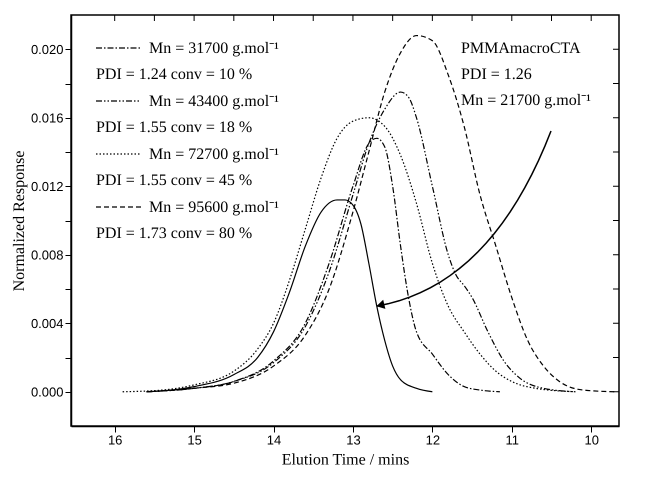 The image size is (647, 485). What do you see at coordinates (274, 440) in the screenshot?
I see `x-tick-label: 14` at bounding box center [274, 440].